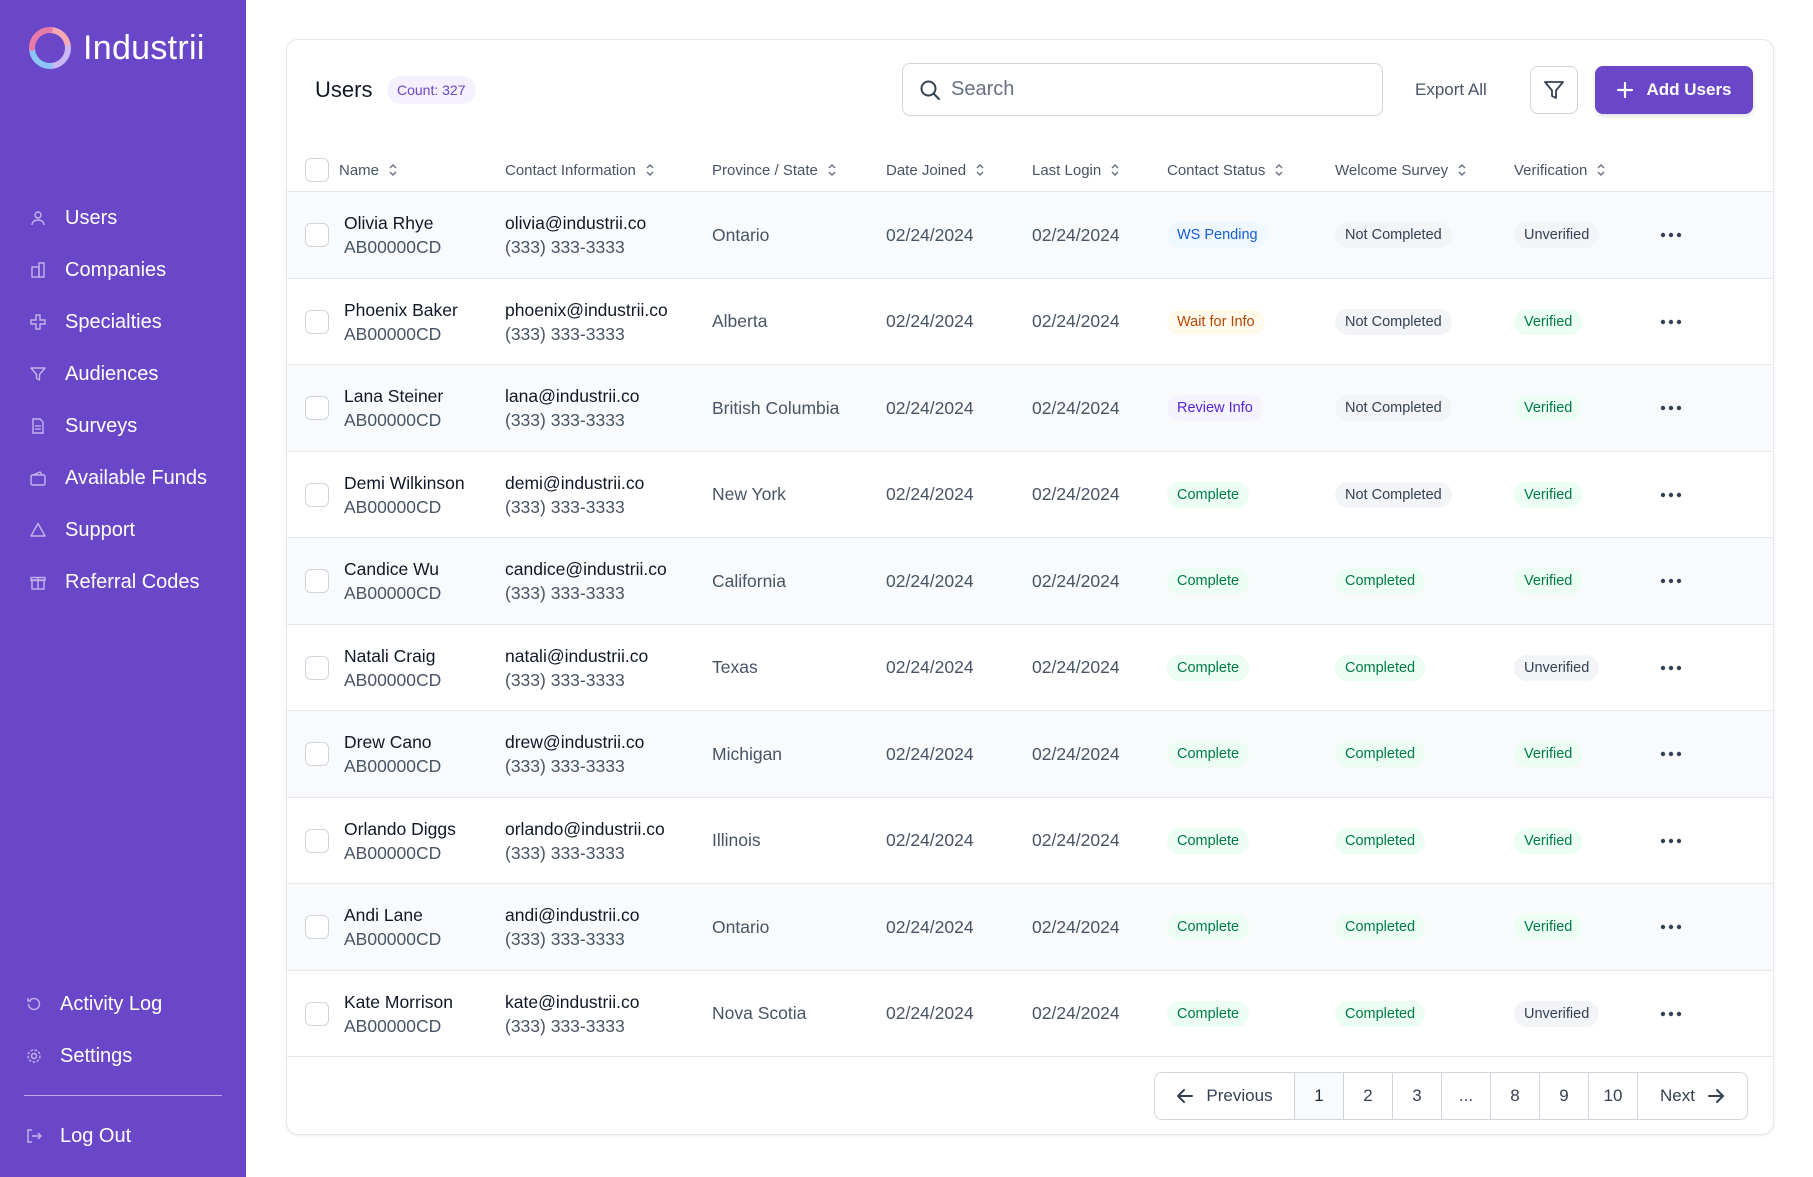 Image resolution: width=1813 pixels, height=1177 pixels. Describe the element at coordinates (1613, 1096) in the screenshot. I see `page-button: 10` at that location.